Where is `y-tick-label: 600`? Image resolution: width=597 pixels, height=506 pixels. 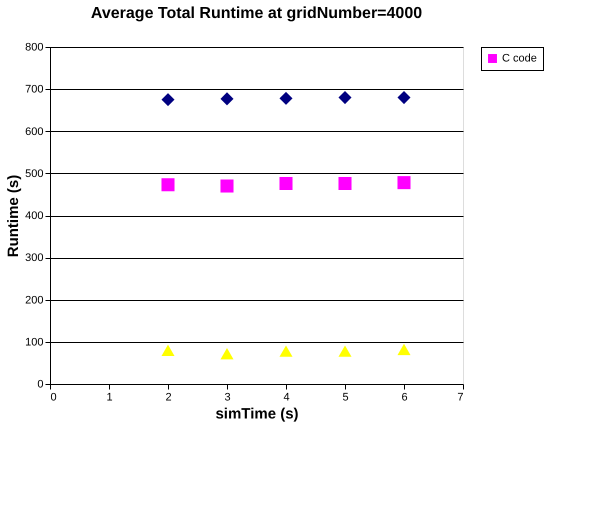
y-tick-label: 600 is located at coordinates (34, 132).